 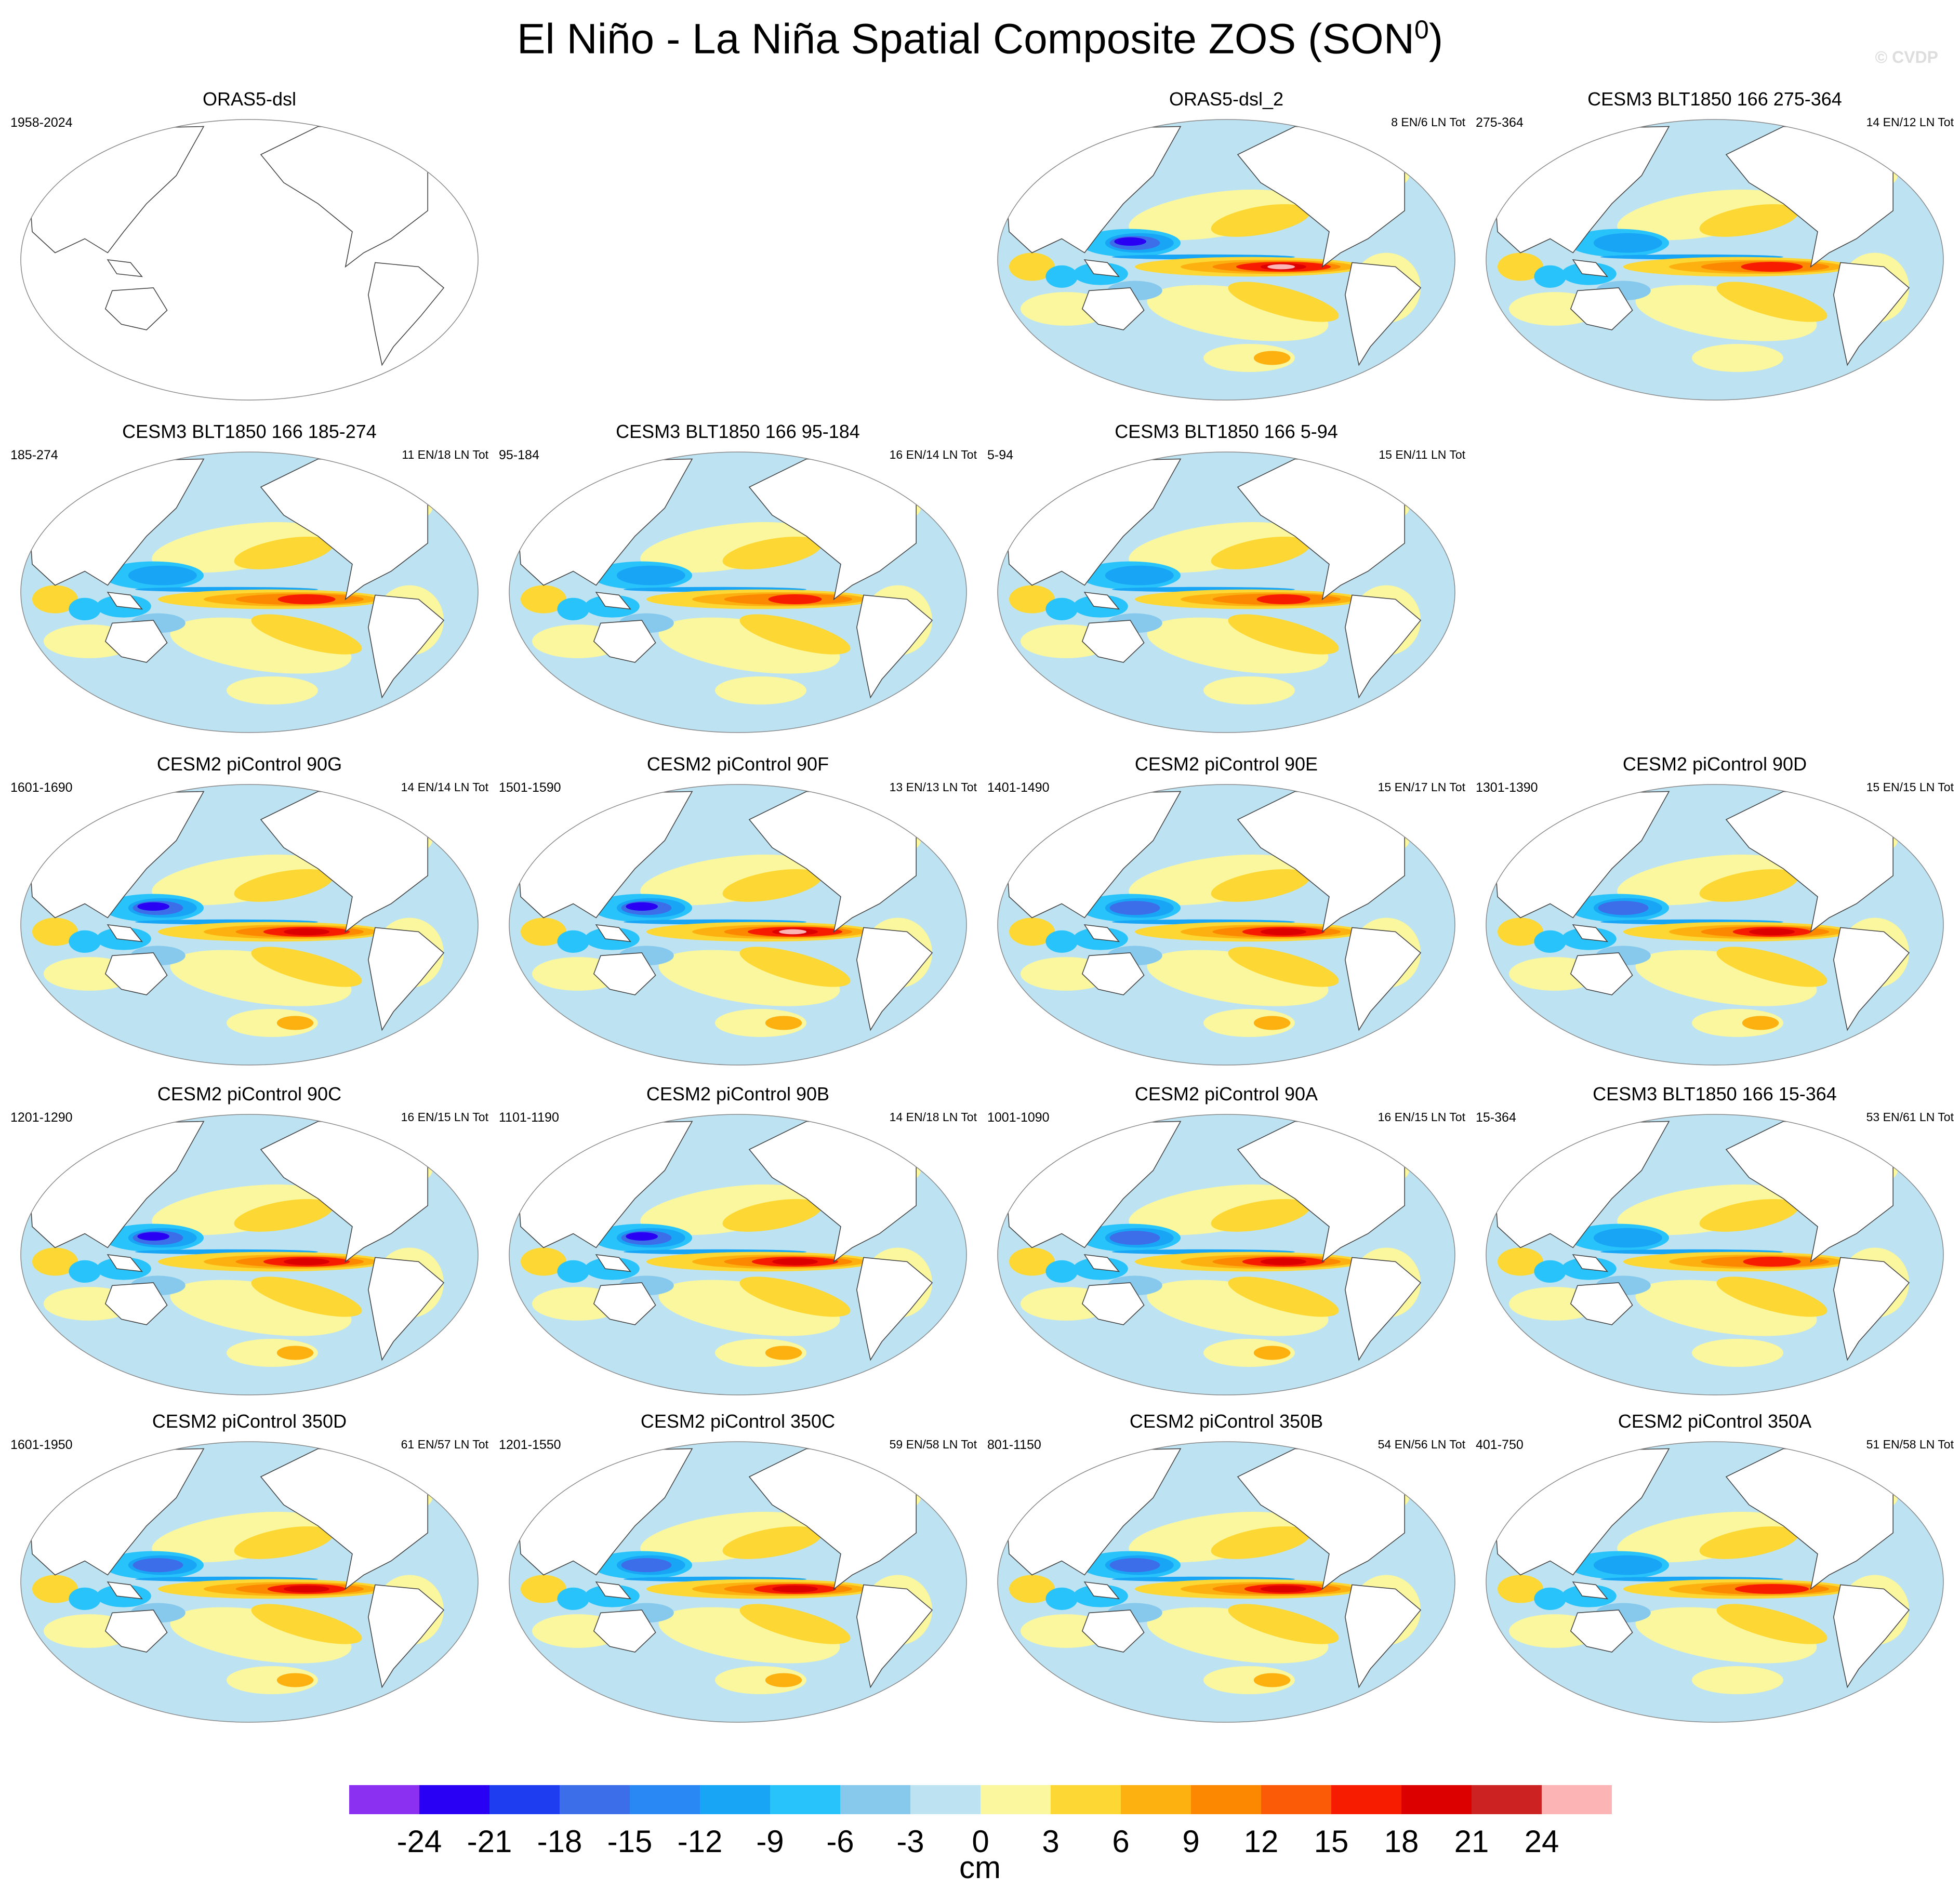 What do you see at coordinates (980, 1841) in the screenshot?
I see `colorbar-tick-label: 0` at bounding box center [980, 1841].